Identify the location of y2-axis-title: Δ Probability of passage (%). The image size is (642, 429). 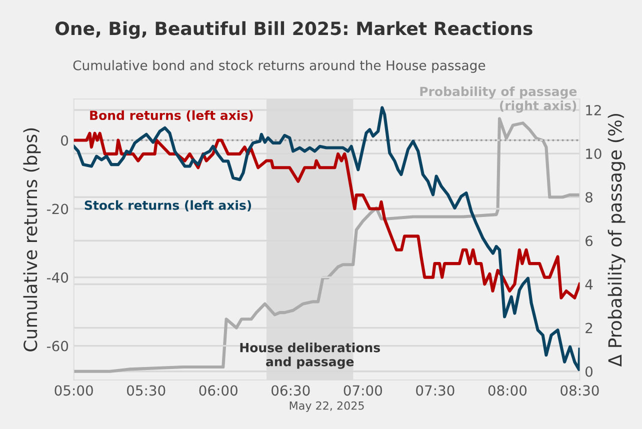
(617, 240).